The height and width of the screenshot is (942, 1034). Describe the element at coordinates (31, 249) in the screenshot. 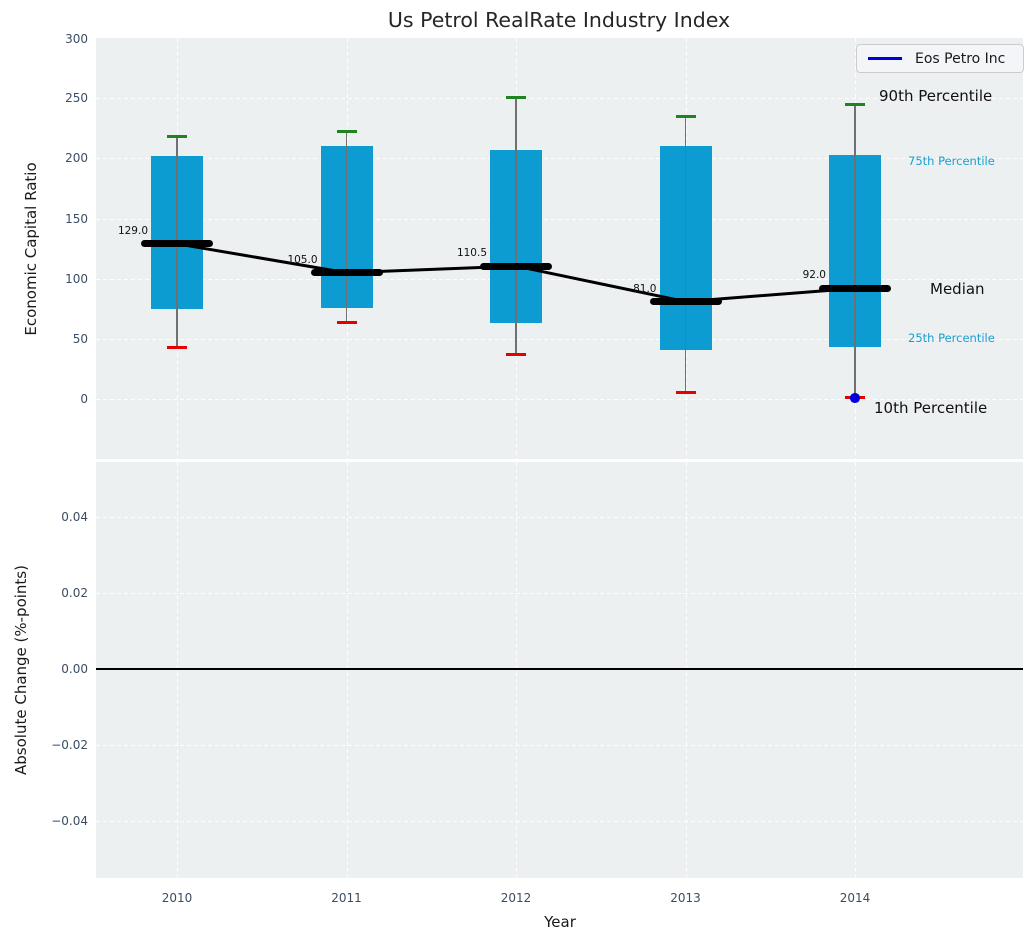

I see `y-axis-label-top: Economic Capital Ratio` at that location.